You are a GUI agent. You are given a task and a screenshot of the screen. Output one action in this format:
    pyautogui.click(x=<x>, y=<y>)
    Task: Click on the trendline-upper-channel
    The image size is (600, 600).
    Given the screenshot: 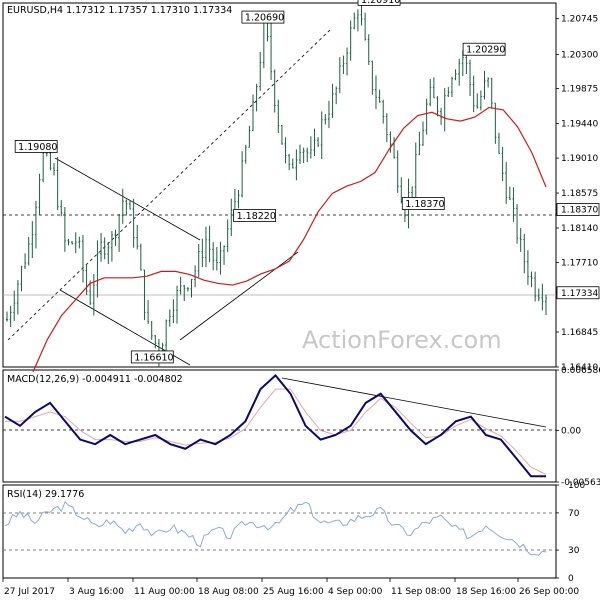 What is the action you would take?
    pyautogui.click(x=127, y=199)
    